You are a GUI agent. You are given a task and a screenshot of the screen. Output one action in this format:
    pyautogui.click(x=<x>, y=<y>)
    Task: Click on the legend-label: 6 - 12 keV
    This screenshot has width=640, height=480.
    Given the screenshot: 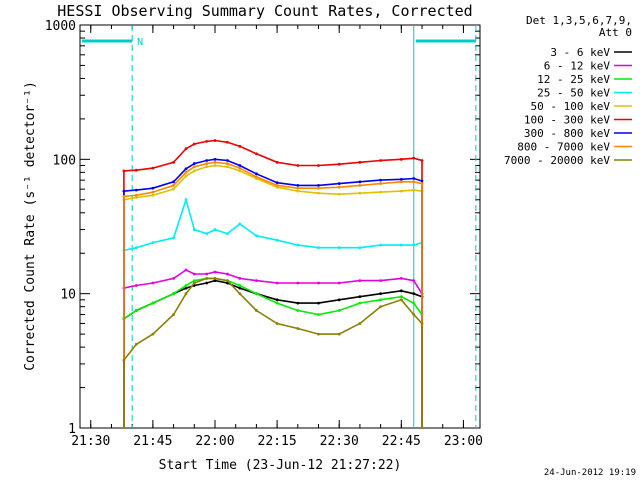 What is the action you would take?
    pyautogui.click(x=577, y=66)
    